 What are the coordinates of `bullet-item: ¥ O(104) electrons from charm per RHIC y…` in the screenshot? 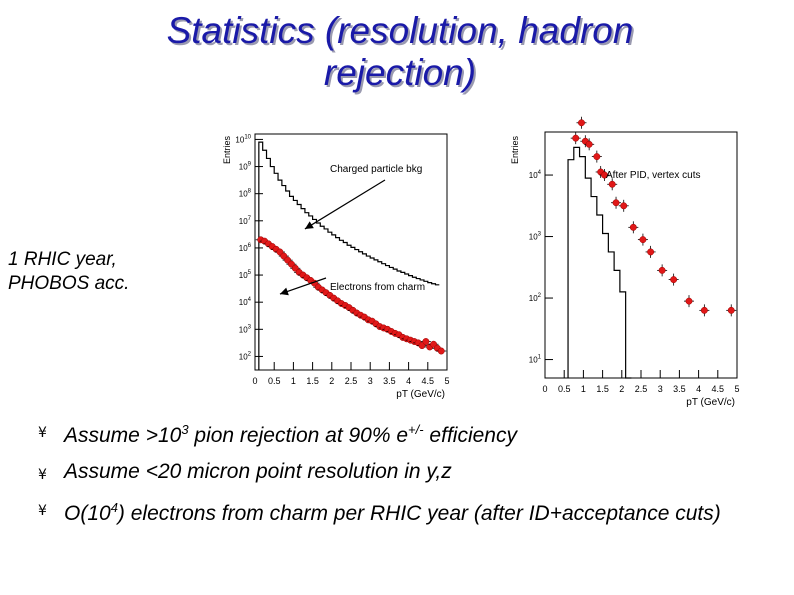 It's located at (398, 510).